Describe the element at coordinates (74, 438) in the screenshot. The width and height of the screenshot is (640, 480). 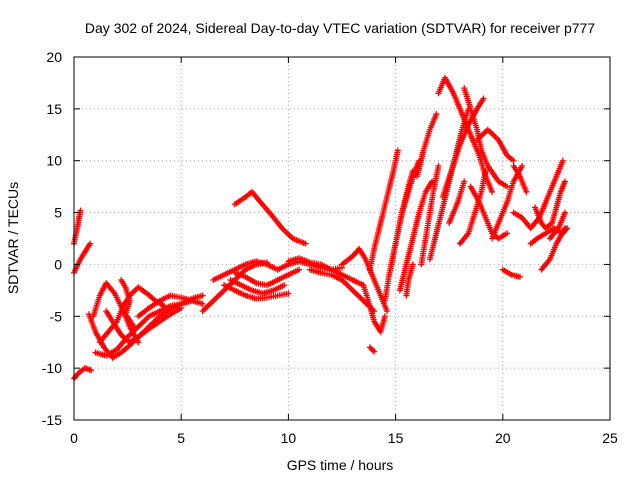
I see `x-tick-label: 0` at that location.